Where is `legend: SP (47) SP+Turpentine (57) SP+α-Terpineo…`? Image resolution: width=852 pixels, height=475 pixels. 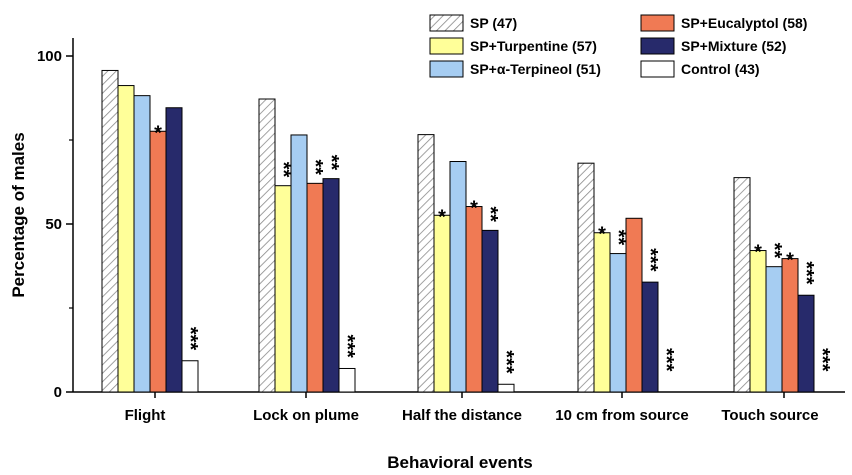 legend: SP (47) SP+Turpentine (57) SP+α-Terpineo… is located at coordinates (618, 46).